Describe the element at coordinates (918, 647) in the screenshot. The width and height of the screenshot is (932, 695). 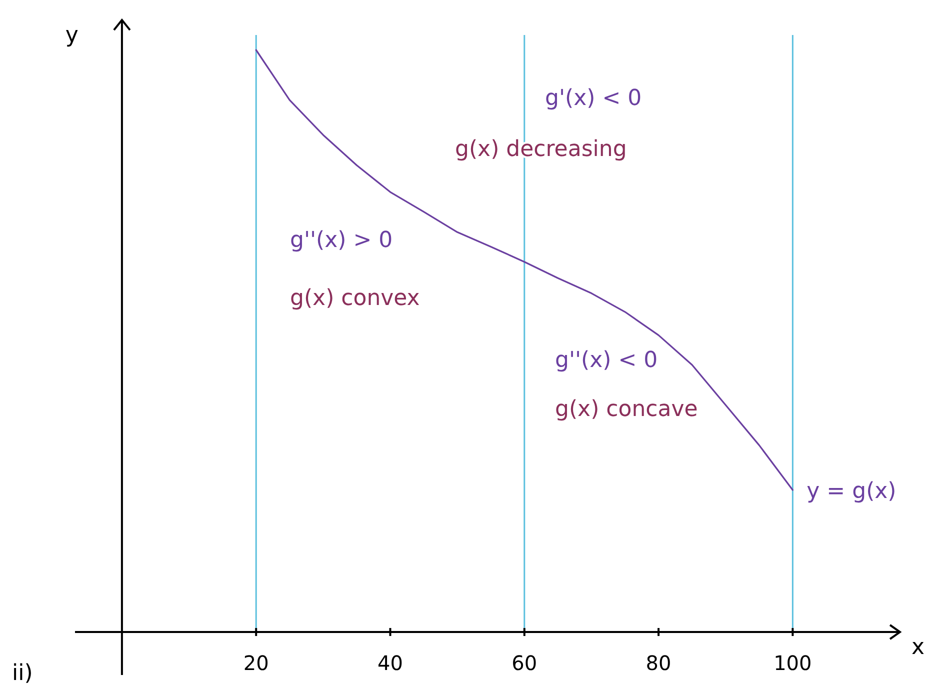
I see `x-axis-title: x` at that location.